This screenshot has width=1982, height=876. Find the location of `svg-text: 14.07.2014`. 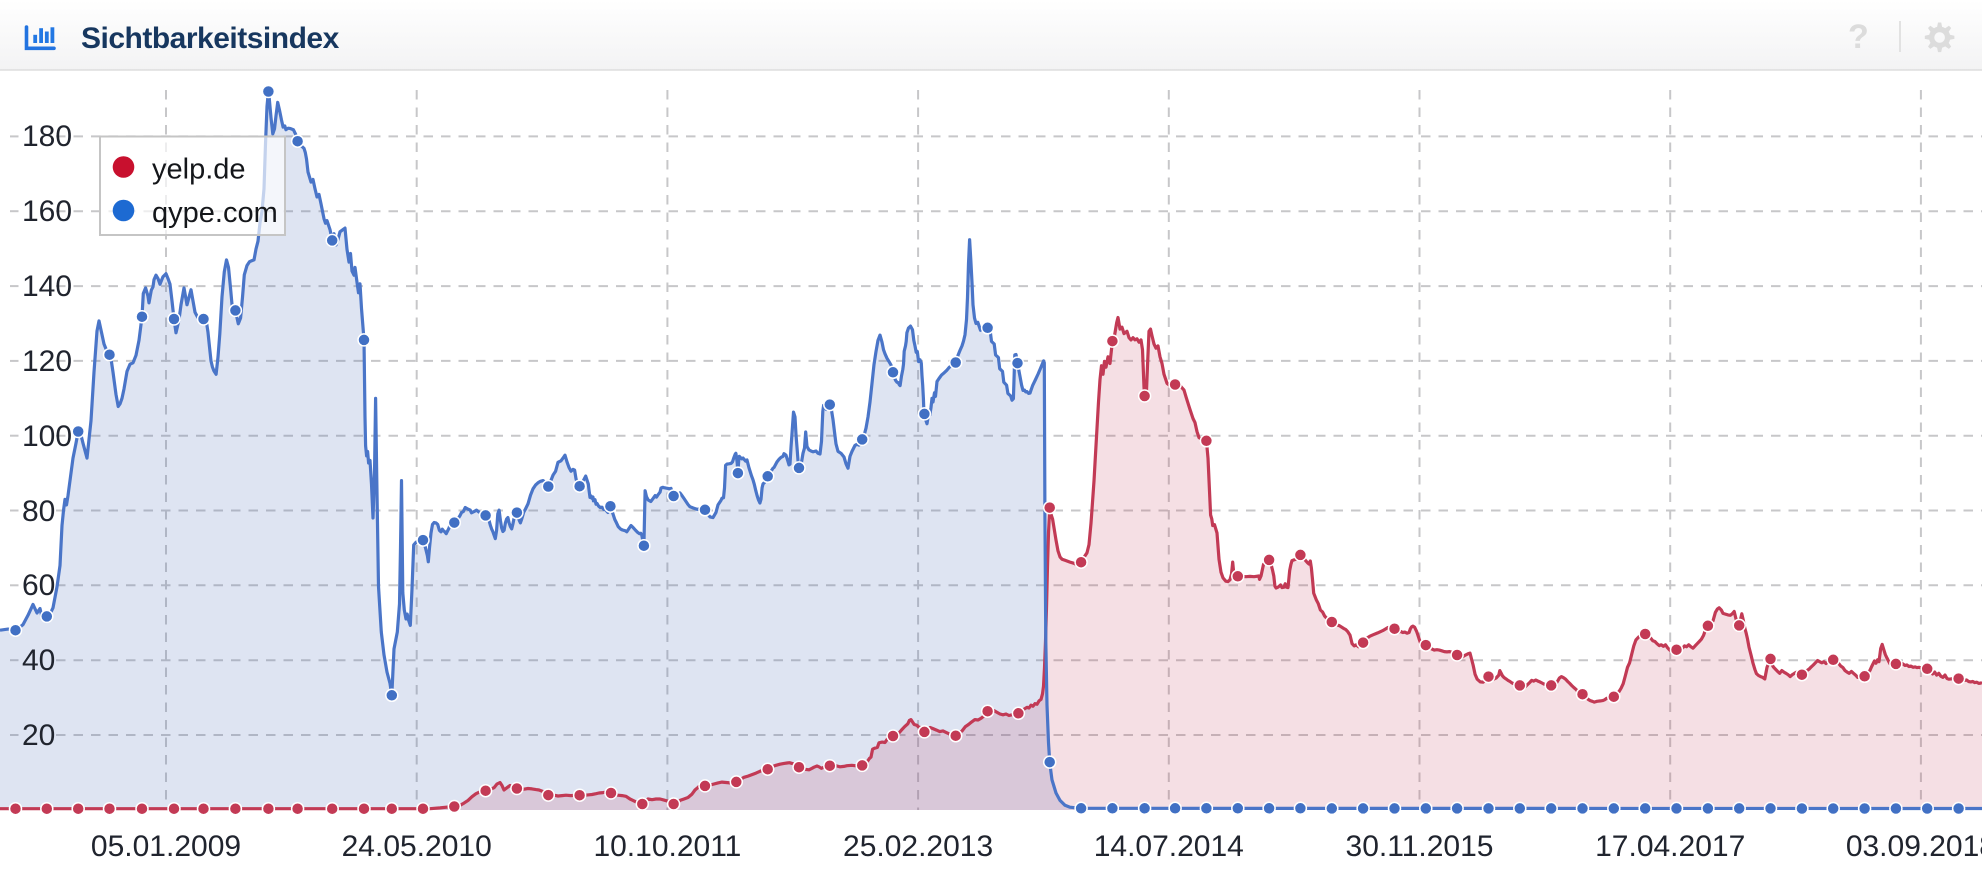

svg-text: 14.07.2014 is located at coordinates (1169, 846).